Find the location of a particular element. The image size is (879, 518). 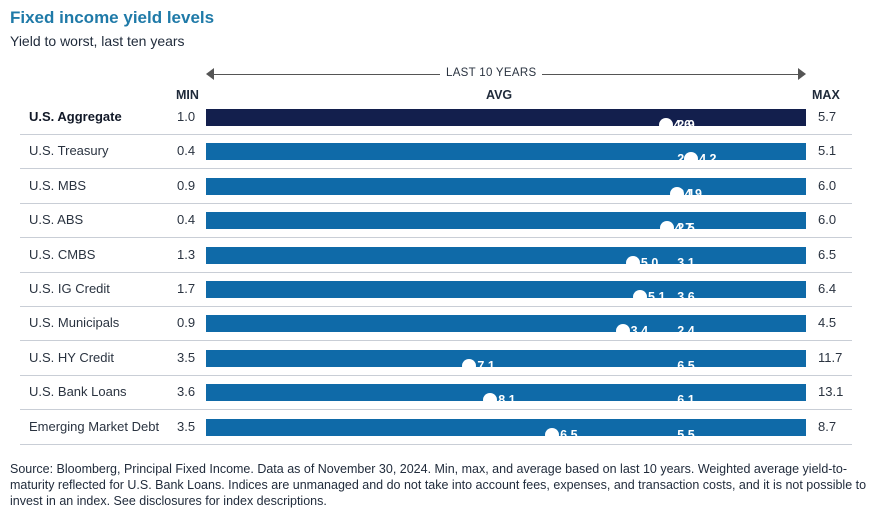

current-value: 4.7 is located at coordinates (683, 228).